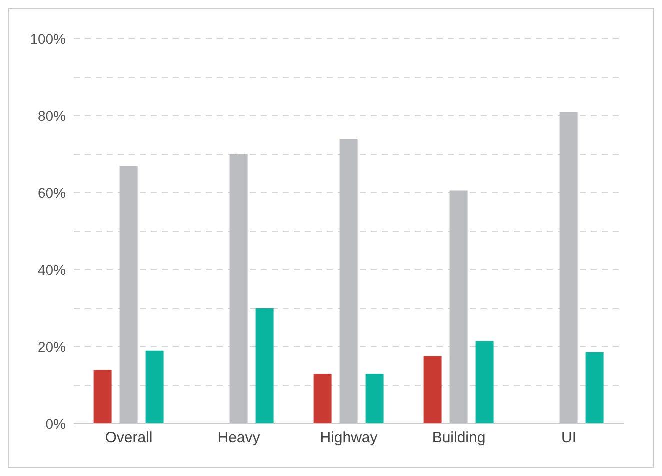 This screenshot has height=476, width=662. Describe the element at coordinates (129, 438) in the screenshot. I see `x-tick-label: Overall` at that location.